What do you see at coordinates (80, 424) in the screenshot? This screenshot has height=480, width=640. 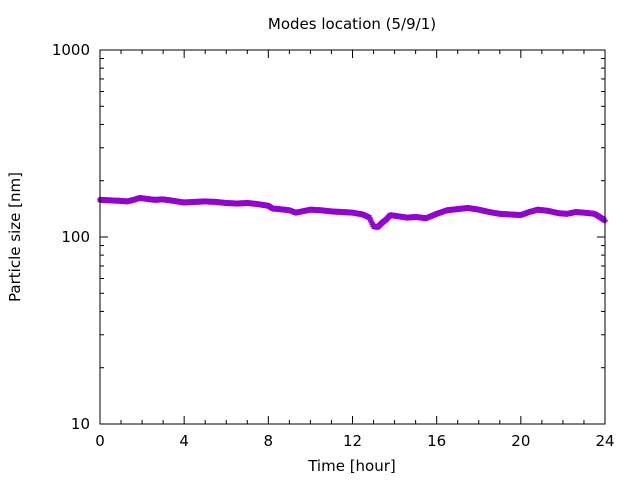 I see `y-tick-label: 10` at bounding box center [80, 424].